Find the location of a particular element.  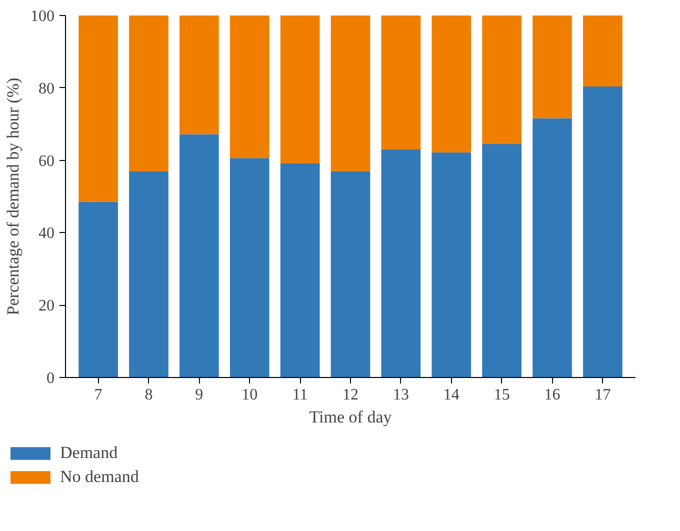

y-tick-label: 80 is located at coordinates (46, 89).